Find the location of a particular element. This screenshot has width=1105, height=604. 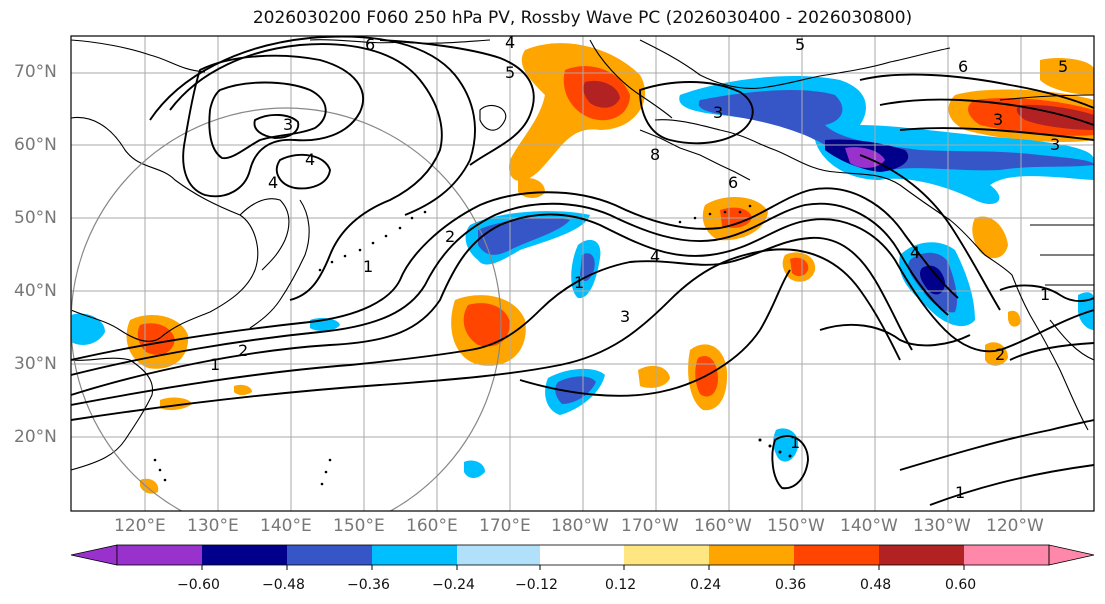

lat-label: 60°N is located at coordinates (35, 145).